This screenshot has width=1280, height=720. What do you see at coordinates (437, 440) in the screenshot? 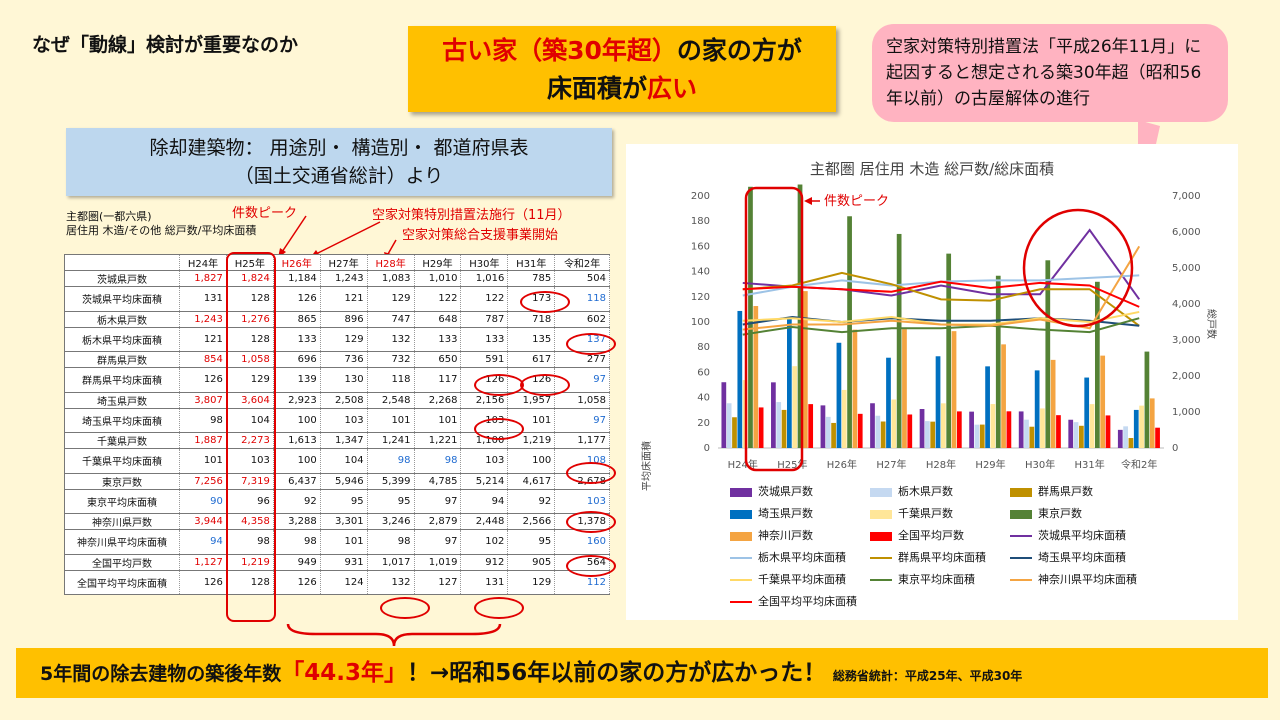
I see `table-cell: 1,221` at bounding box center [437, 440].